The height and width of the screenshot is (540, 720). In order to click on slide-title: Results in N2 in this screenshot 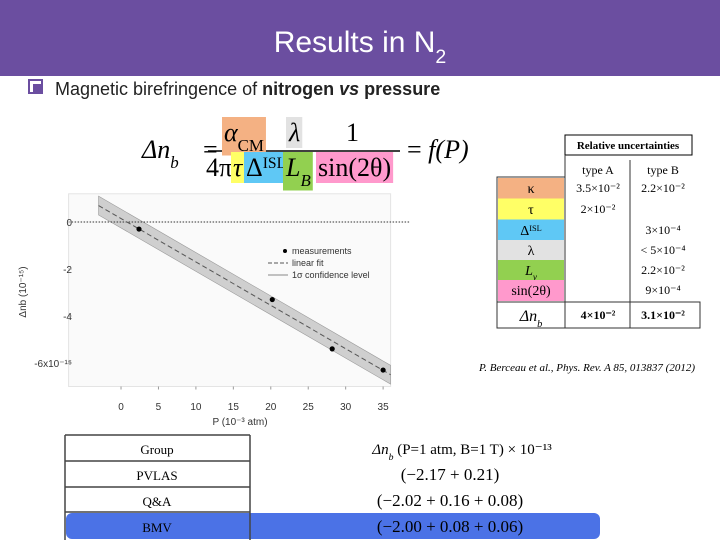, I will do `click(360, 47)`.